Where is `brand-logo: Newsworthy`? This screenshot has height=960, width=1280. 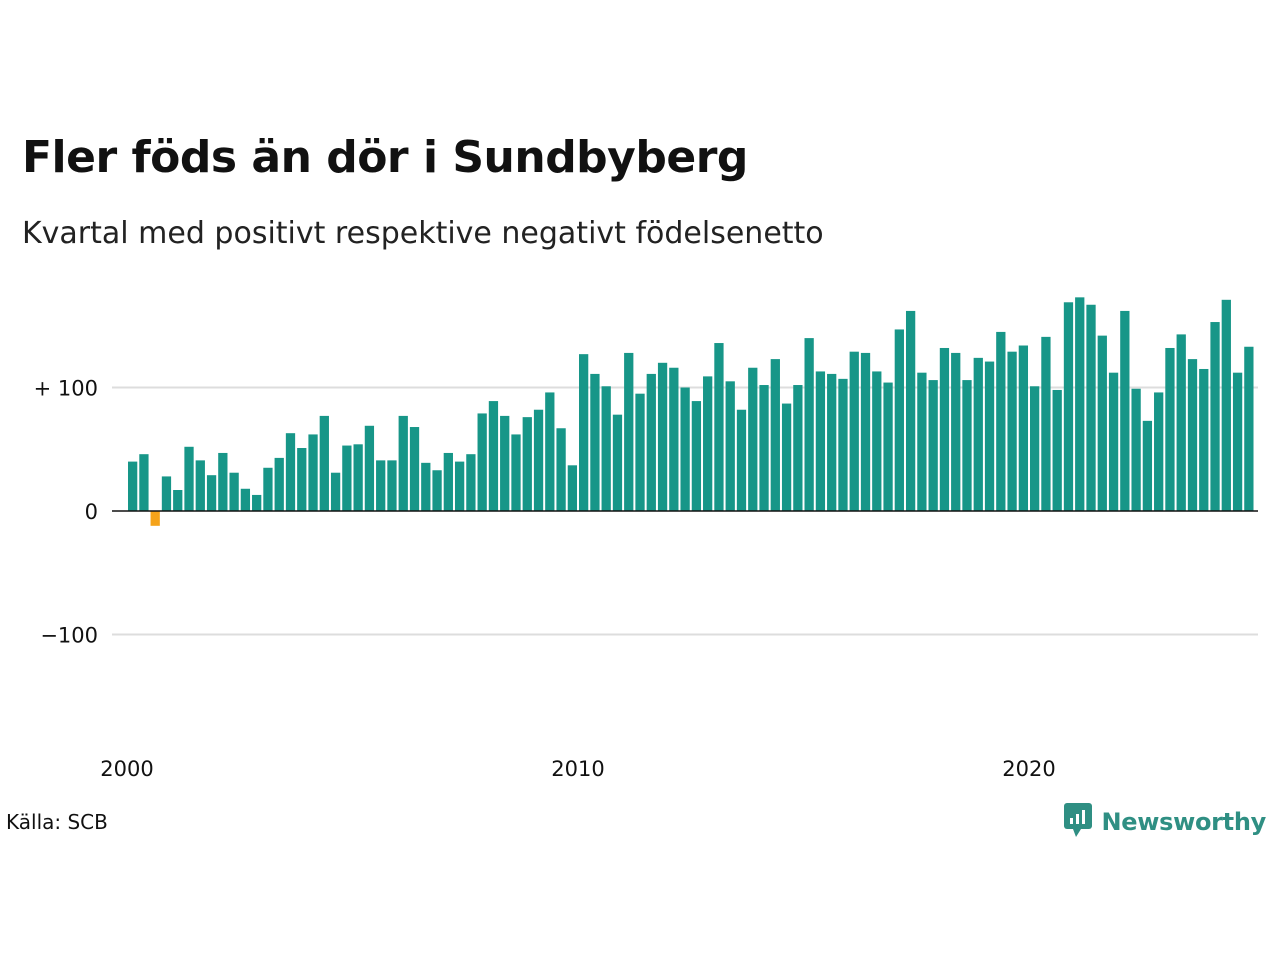
brand-logo: Newsworthy is located at coordinates (1164, 822).